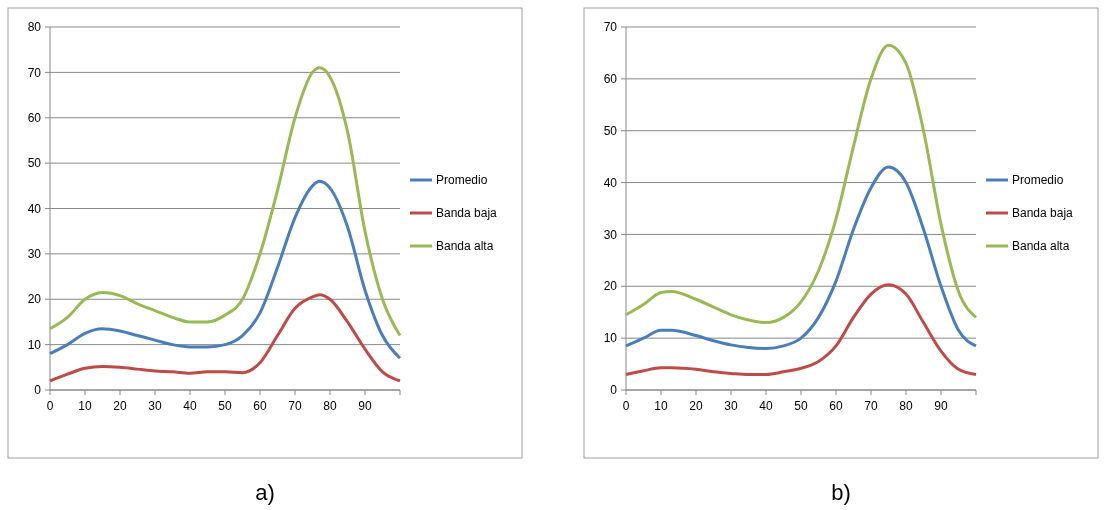 This screenshot has width=1107, height=510. Describe the element at coordinates (265, 492) in the screenshot. I see `text: a)` at that location.